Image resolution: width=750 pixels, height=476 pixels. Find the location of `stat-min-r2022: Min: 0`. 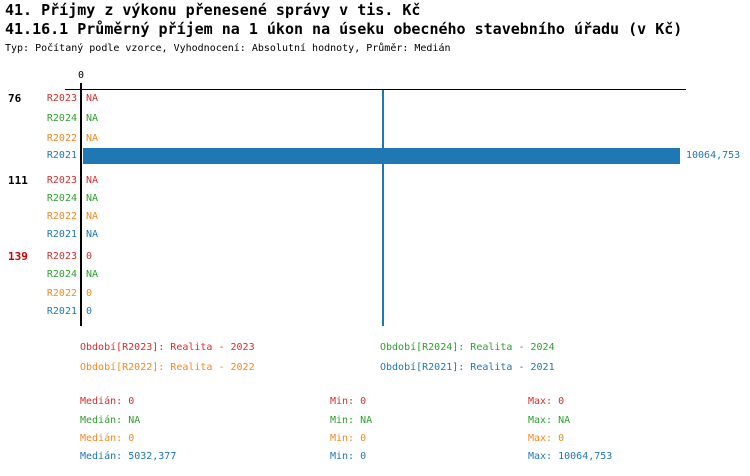

stat-min-r2022: Min: 0 is located at coordinates (348, 439).